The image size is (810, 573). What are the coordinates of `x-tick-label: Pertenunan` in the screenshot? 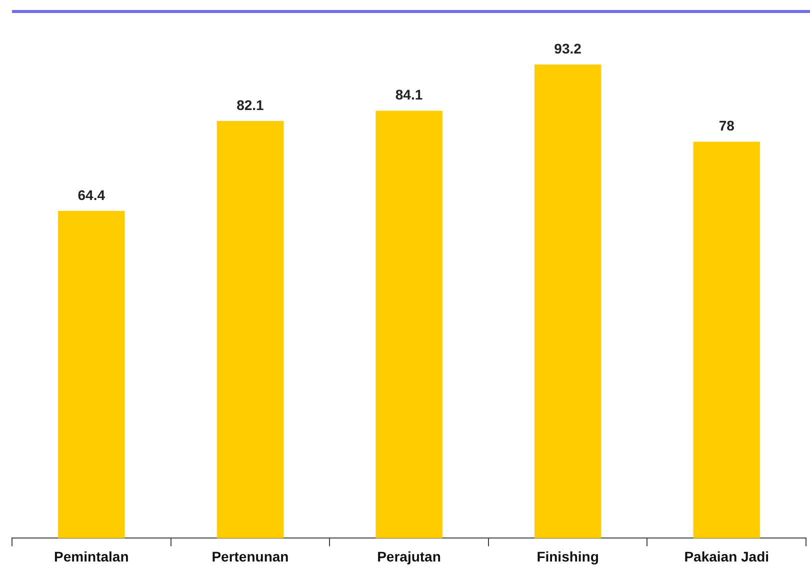 It's located at (250, 556).